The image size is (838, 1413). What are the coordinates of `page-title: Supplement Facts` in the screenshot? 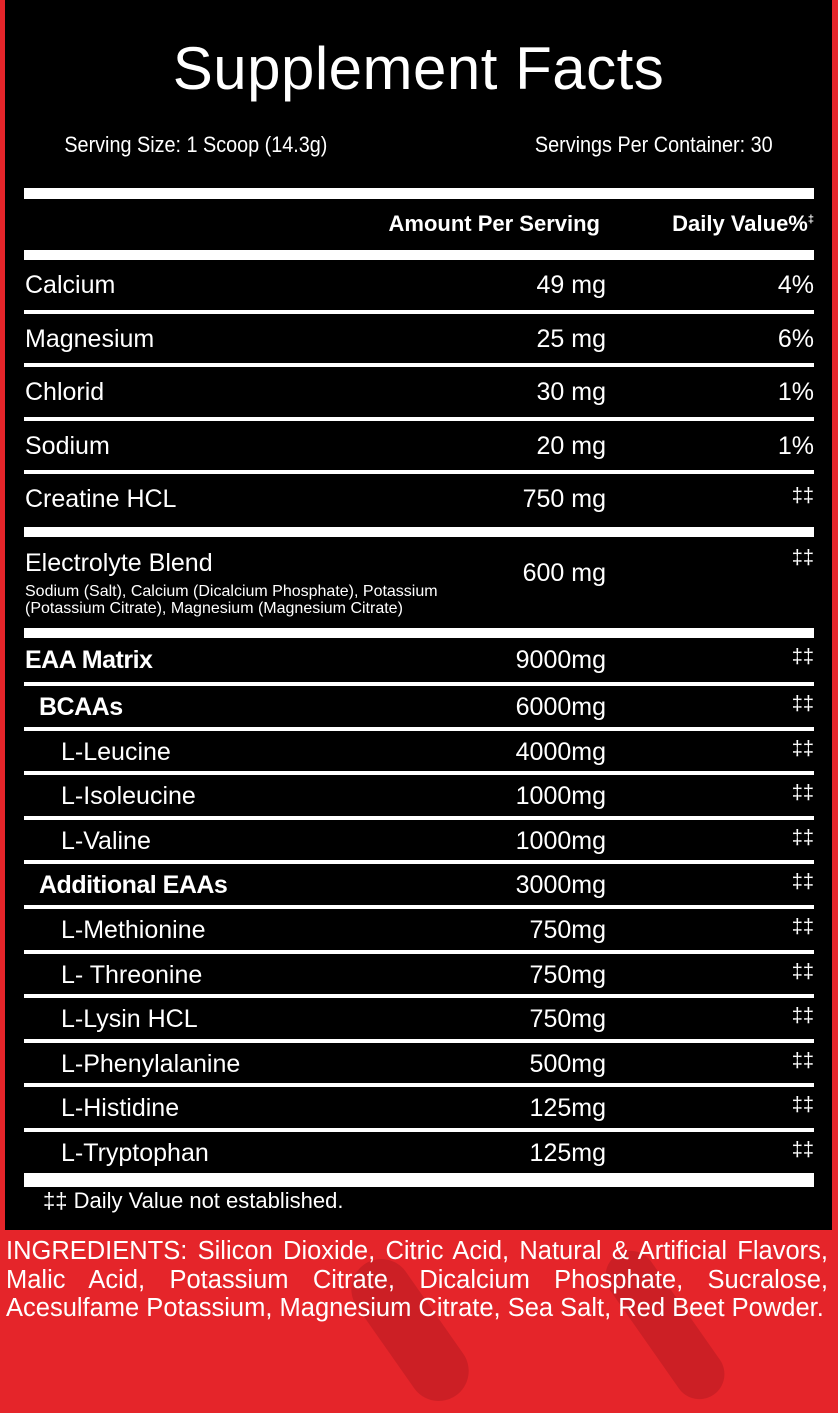 It's located at (418, 68).